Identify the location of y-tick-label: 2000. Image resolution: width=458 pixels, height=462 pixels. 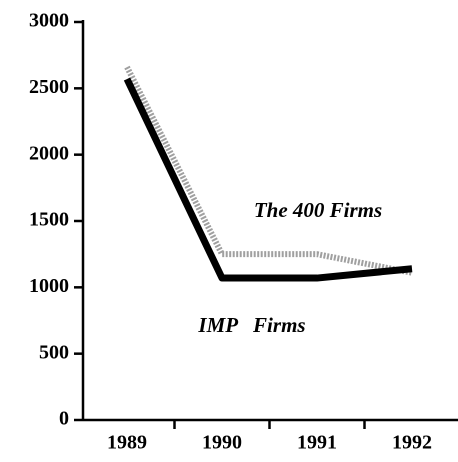
(49, 153).